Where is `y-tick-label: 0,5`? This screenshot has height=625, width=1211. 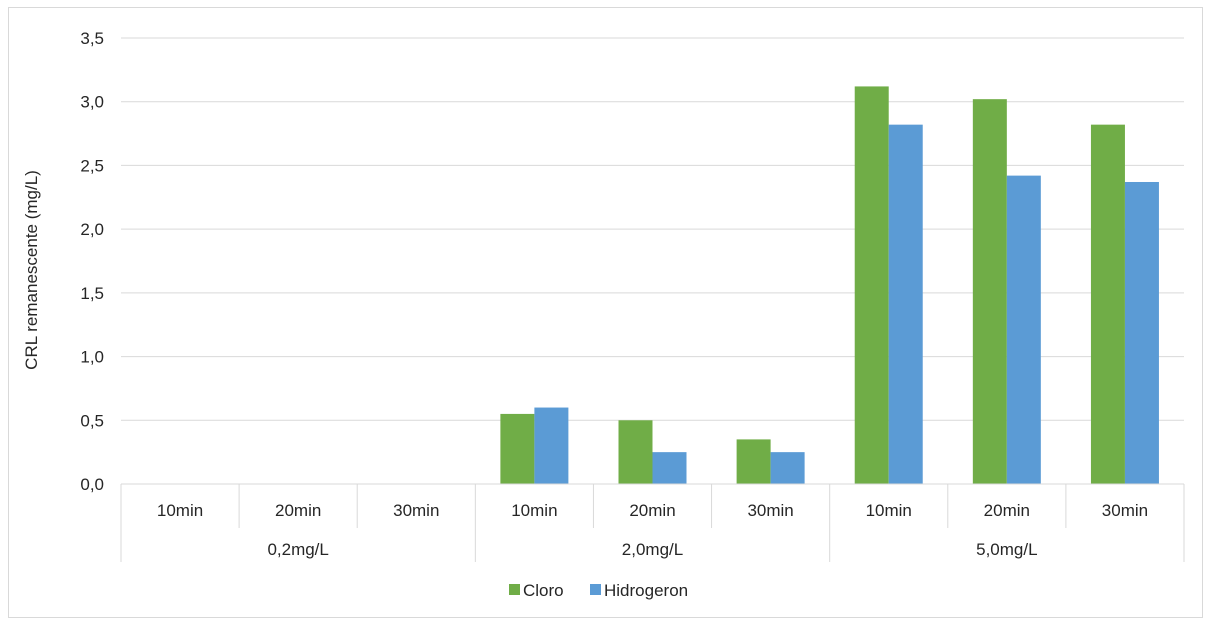 y-tick-label: 0,5 is located at coordinates (92, 420).